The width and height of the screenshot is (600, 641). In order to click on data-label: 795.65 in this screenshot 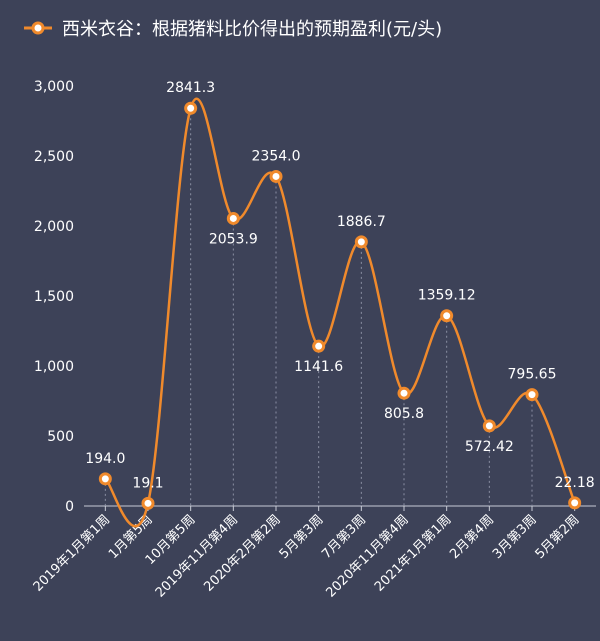, I will do `click(532, 375)`.